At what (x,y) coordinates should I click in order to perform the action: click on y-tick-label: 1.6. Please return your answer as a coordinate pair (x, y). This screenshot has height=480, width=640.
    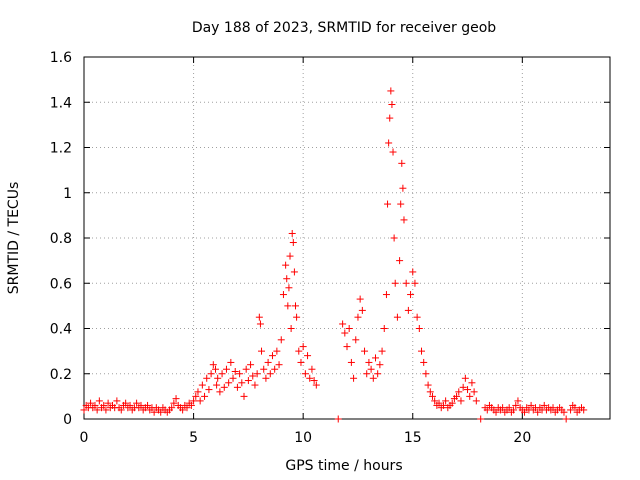
    Looking at the image, I should click on (61, 58).